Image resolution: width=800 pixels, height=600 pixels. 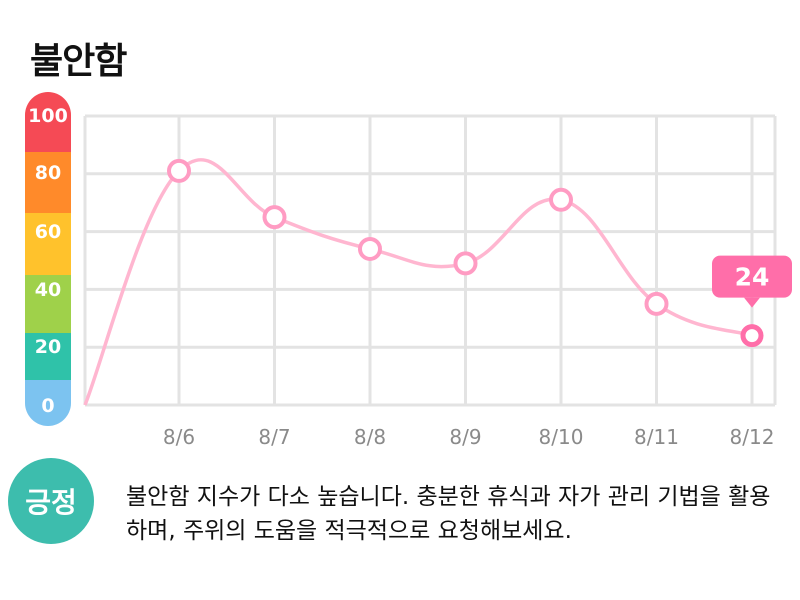 What do you see at coordinates (465, 437) in the screenshot?
I see `x-tick-label: 8/9` at bounding box center [465, 437].